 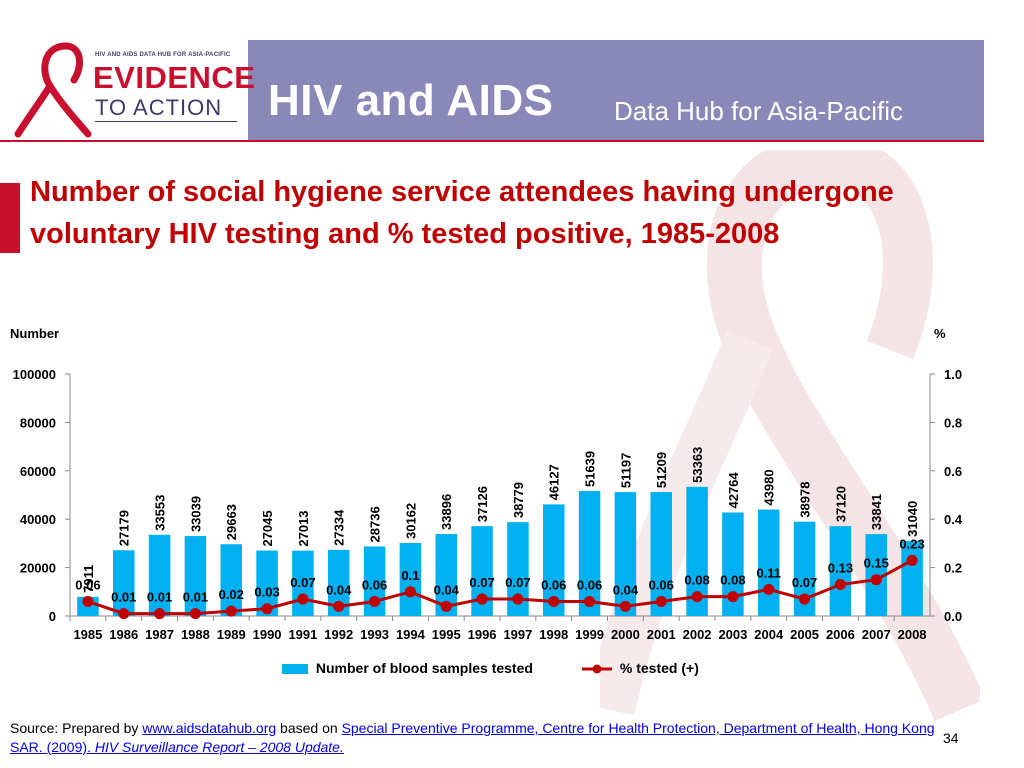 What do you see at coordinates (840, 504) in the screenshot?
I see `bar-value-label: 37120` at bounding box center [840, 504].